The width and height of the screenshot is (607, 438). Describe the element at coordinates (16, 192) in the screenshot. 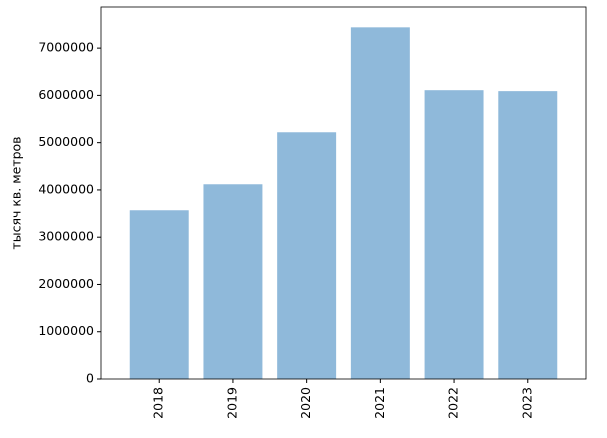

I see `y-axis-label: тысяч кв. метров` at that location.